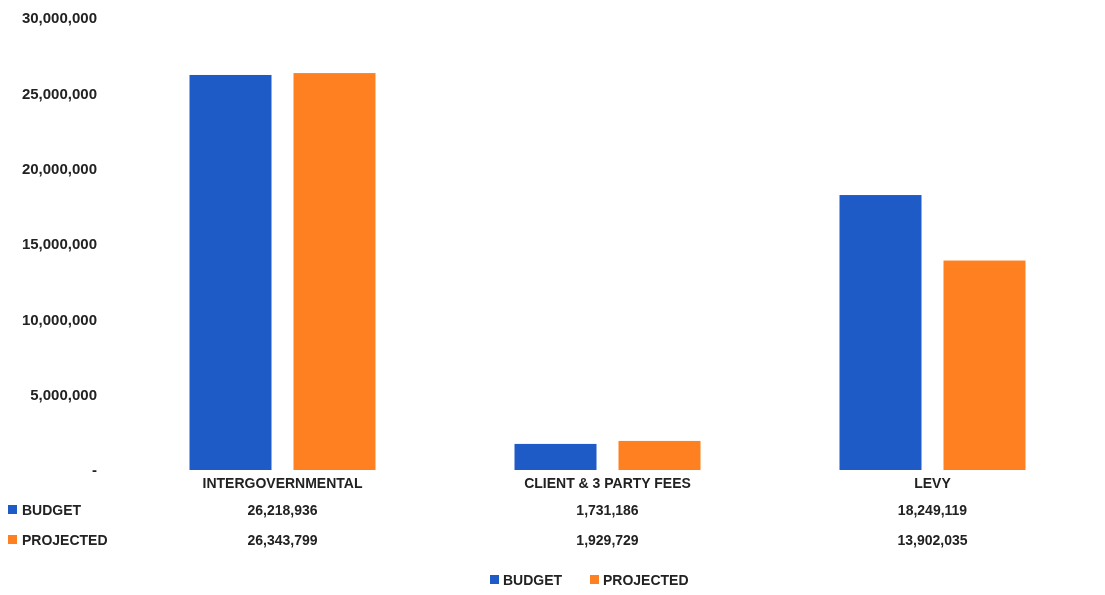 This screenshot has width=1105, height=595. What do you see at coordinates (59, 168) in the screenshot?
I see `y-tick-label: 20,000,000` at bounding box center [59, 168].